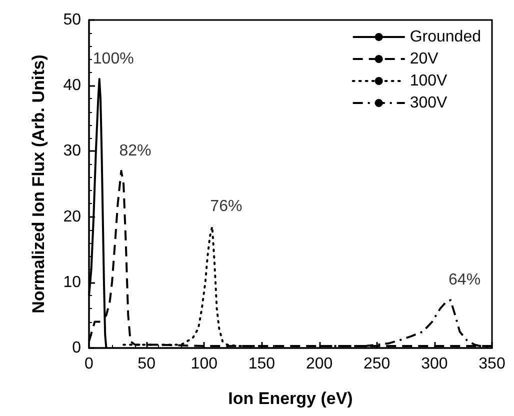 The height and width of the screenshot is (416, 514). Describe the element at coordinates (226, 207) in the screenshot. I see `annotation: 76%` at that location.